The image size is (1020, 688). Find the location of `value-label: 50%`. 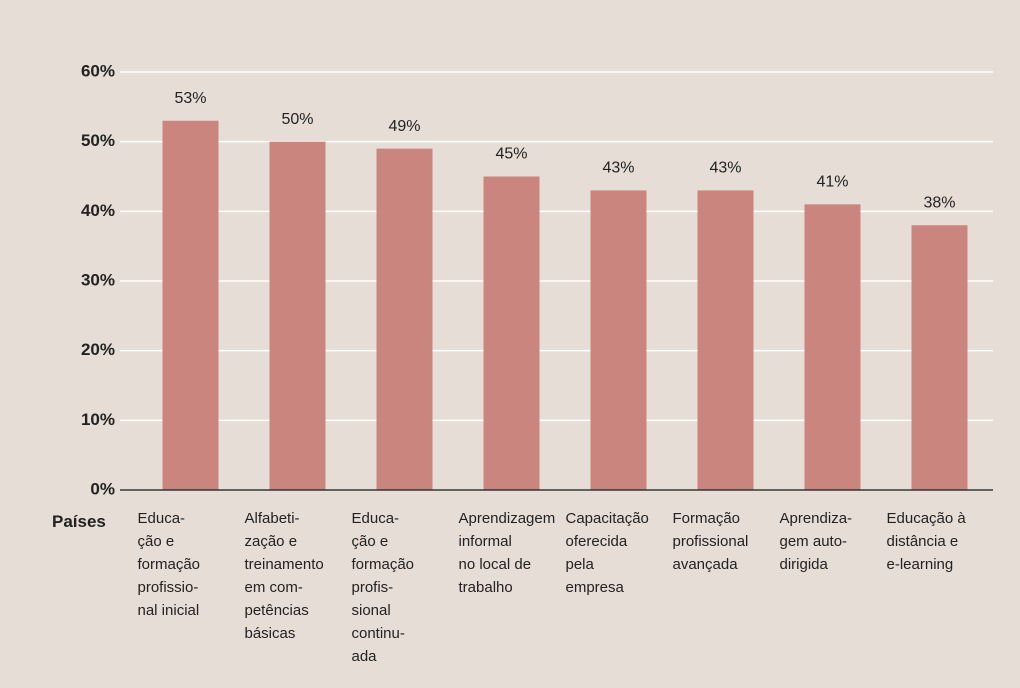

value-label: 50% is located at coordinates (297, 119).